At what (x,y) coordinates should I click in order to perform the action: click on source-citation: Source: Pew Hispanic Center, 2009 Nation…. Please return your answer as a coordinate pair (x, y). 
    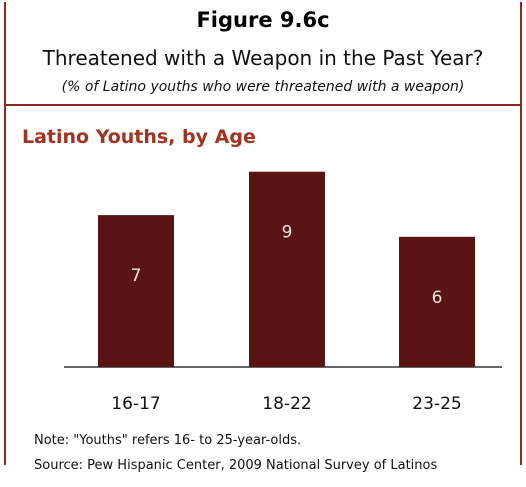
    Looking at the image, I should click on (236, 465).